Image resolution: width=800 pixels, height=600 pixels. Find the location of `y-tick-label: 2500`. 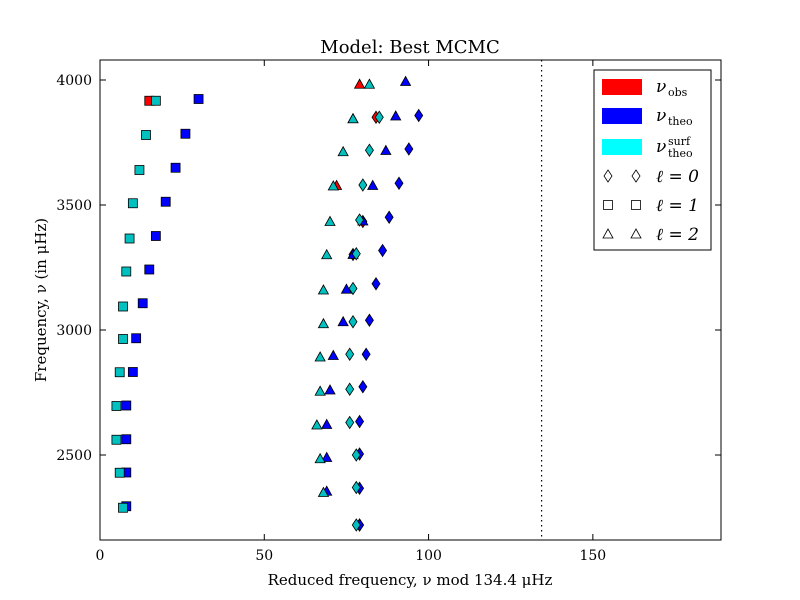

y-tick-label: 2500 is located at coordinates (74, 456).